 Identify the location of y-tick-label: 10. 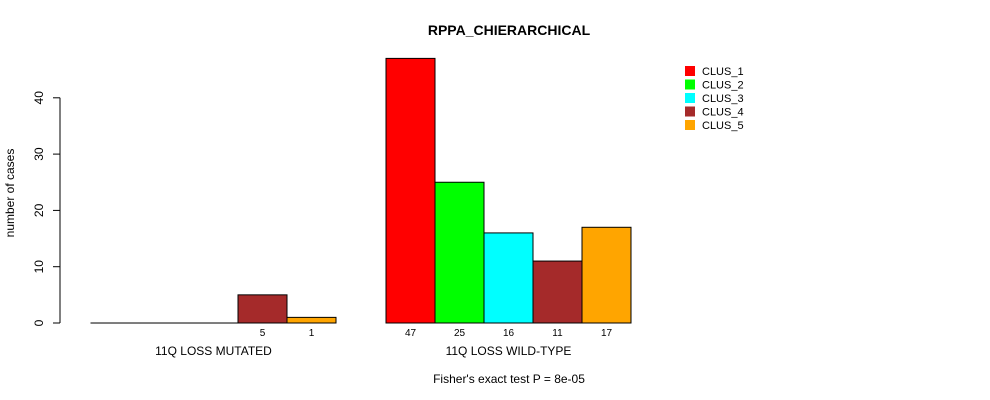
(39, 267).